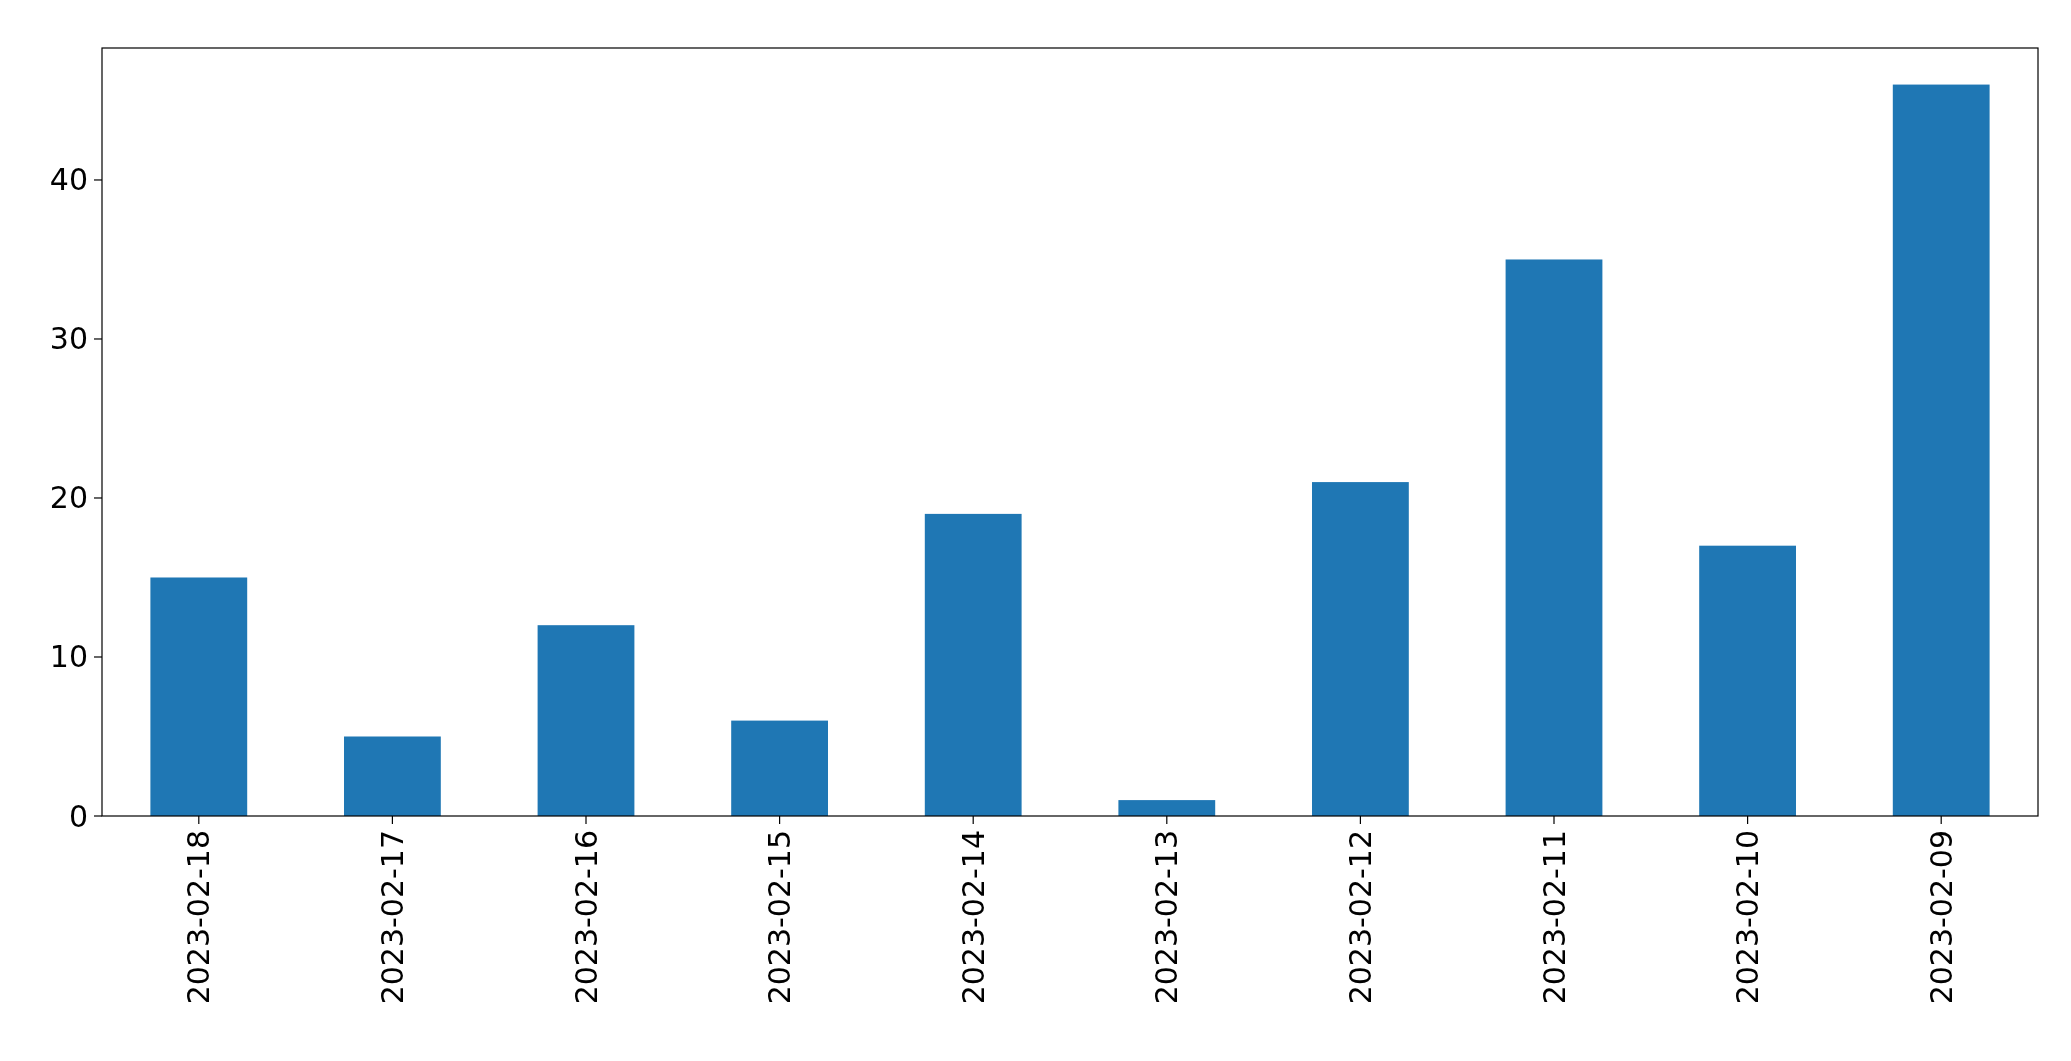 This screenshot has height=1061, width=2071. I want to click on x-tick-label: 2023-02-11, so click(1554, 917).